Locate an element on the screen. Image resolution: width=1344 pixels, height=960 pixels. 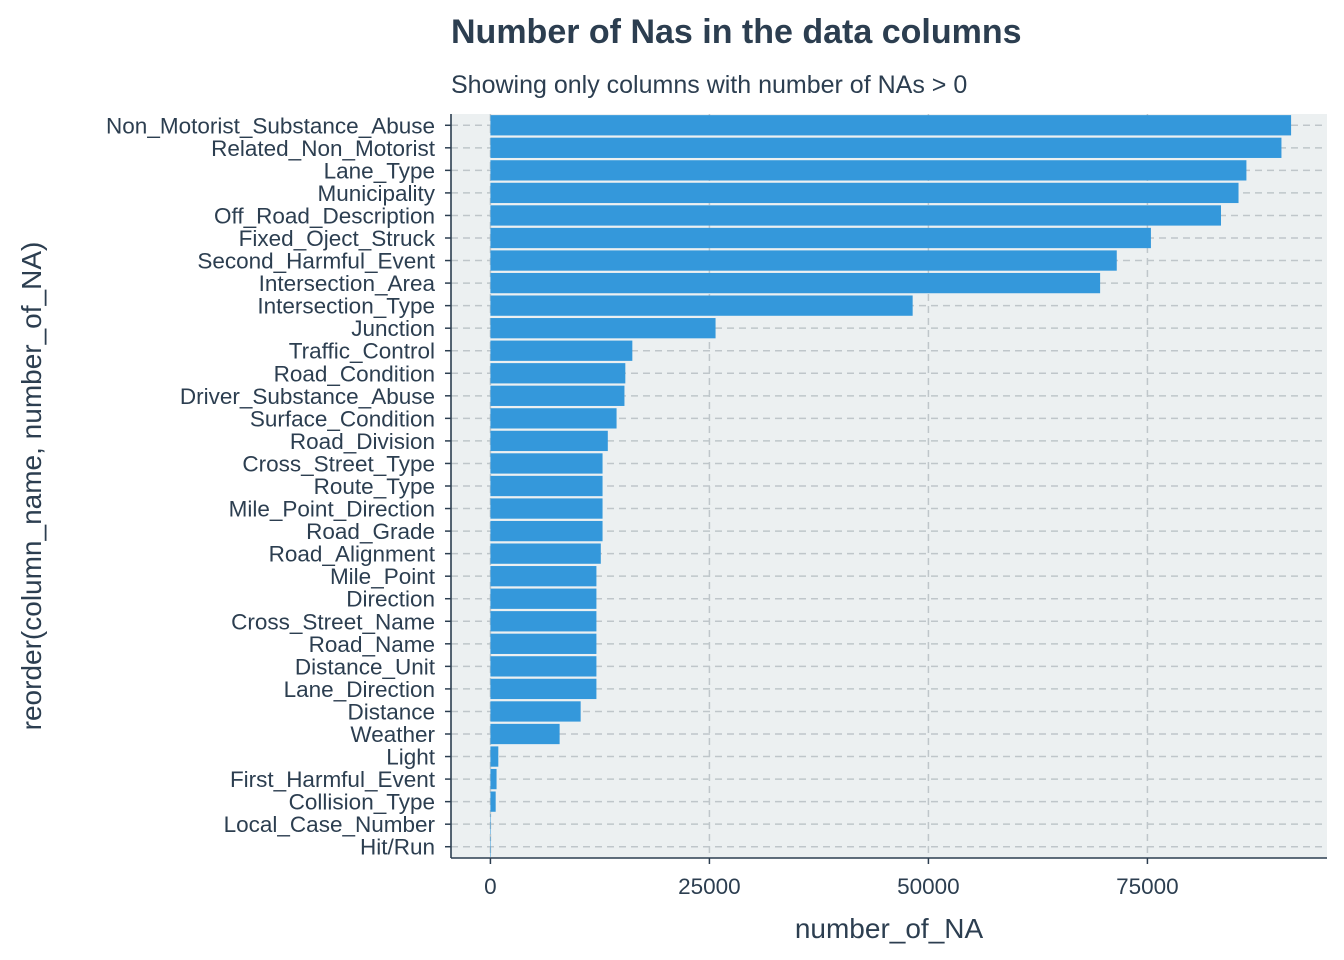
y-tick-label: Fixed_Oject_Struck is located at coordinates (337, 238).